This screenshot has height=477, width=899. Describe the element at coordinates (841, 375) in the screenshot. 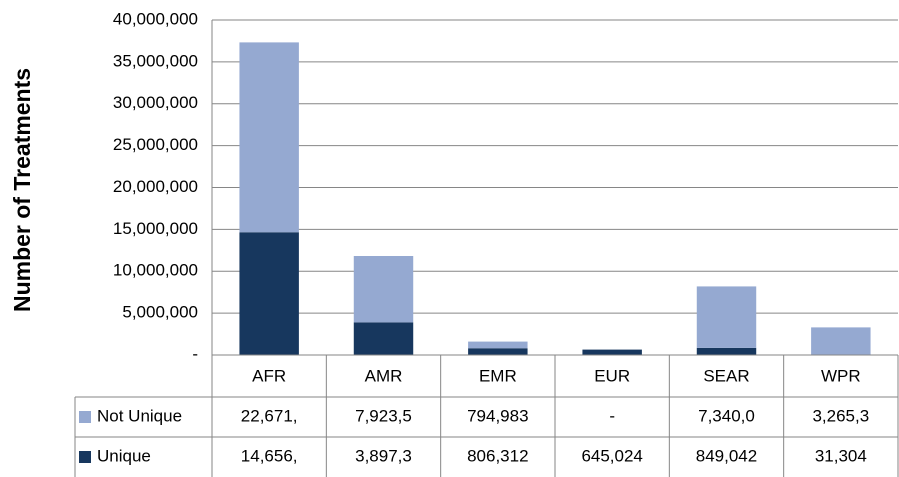

I see `x-tick-label: WPR` at that location.